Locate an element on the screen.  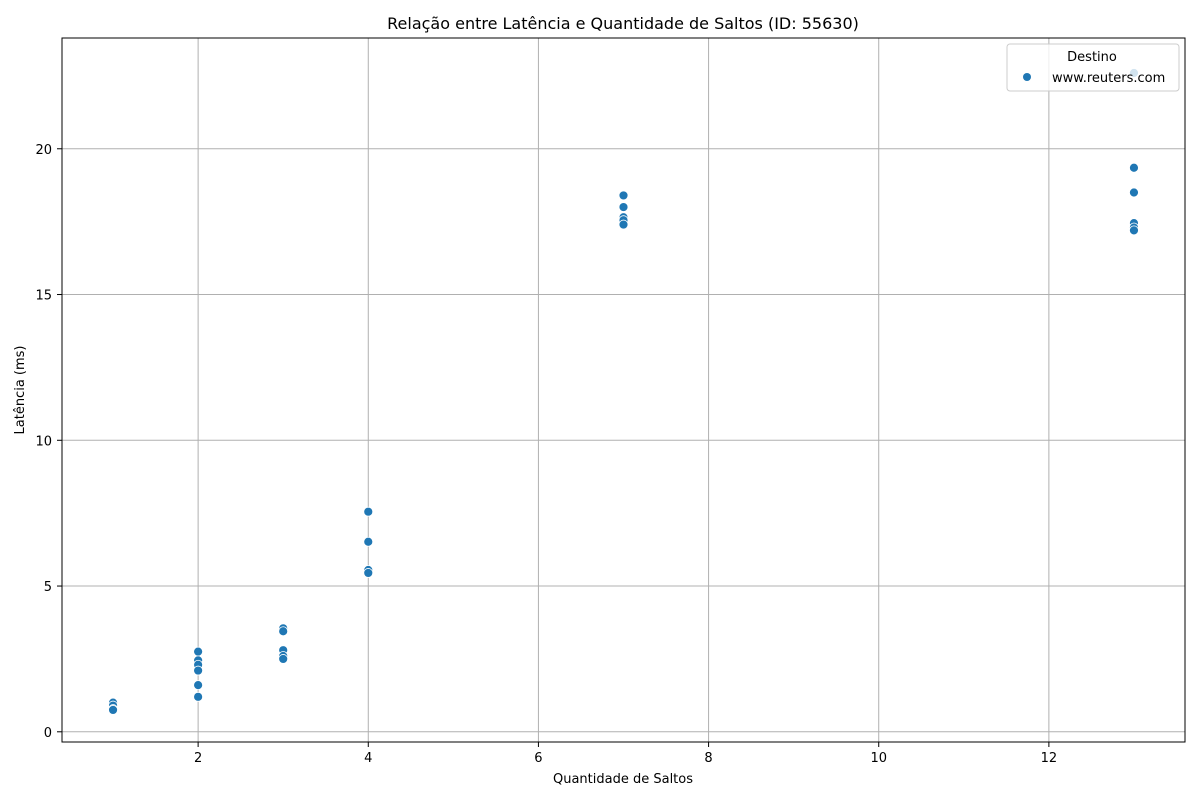
y-tick-label: 5 is located at coordinates (48, 587).